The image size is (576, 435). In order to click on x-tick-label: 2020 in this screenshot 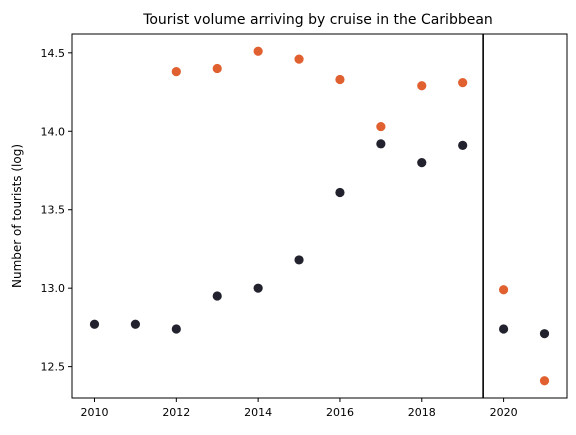, I will do `click(504, 412)`.